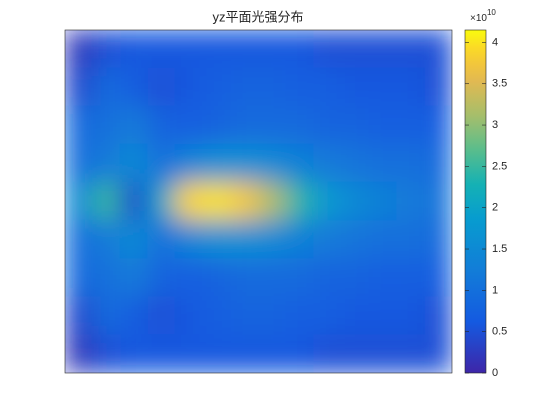  I want to click on colorbar-exponent: ×10¹⁰, so click(483, 16).